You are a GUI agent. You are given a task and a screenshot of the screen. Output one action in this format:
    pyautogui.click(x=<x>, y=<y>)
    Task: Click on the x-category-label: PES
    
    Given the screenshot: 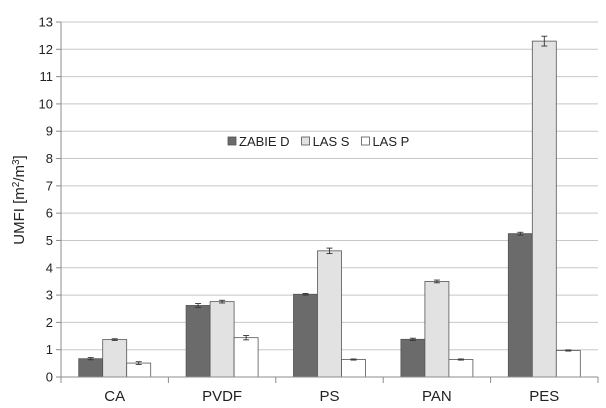 What is the action you would take?
    pyautogui.click(x=544, y=396)
    